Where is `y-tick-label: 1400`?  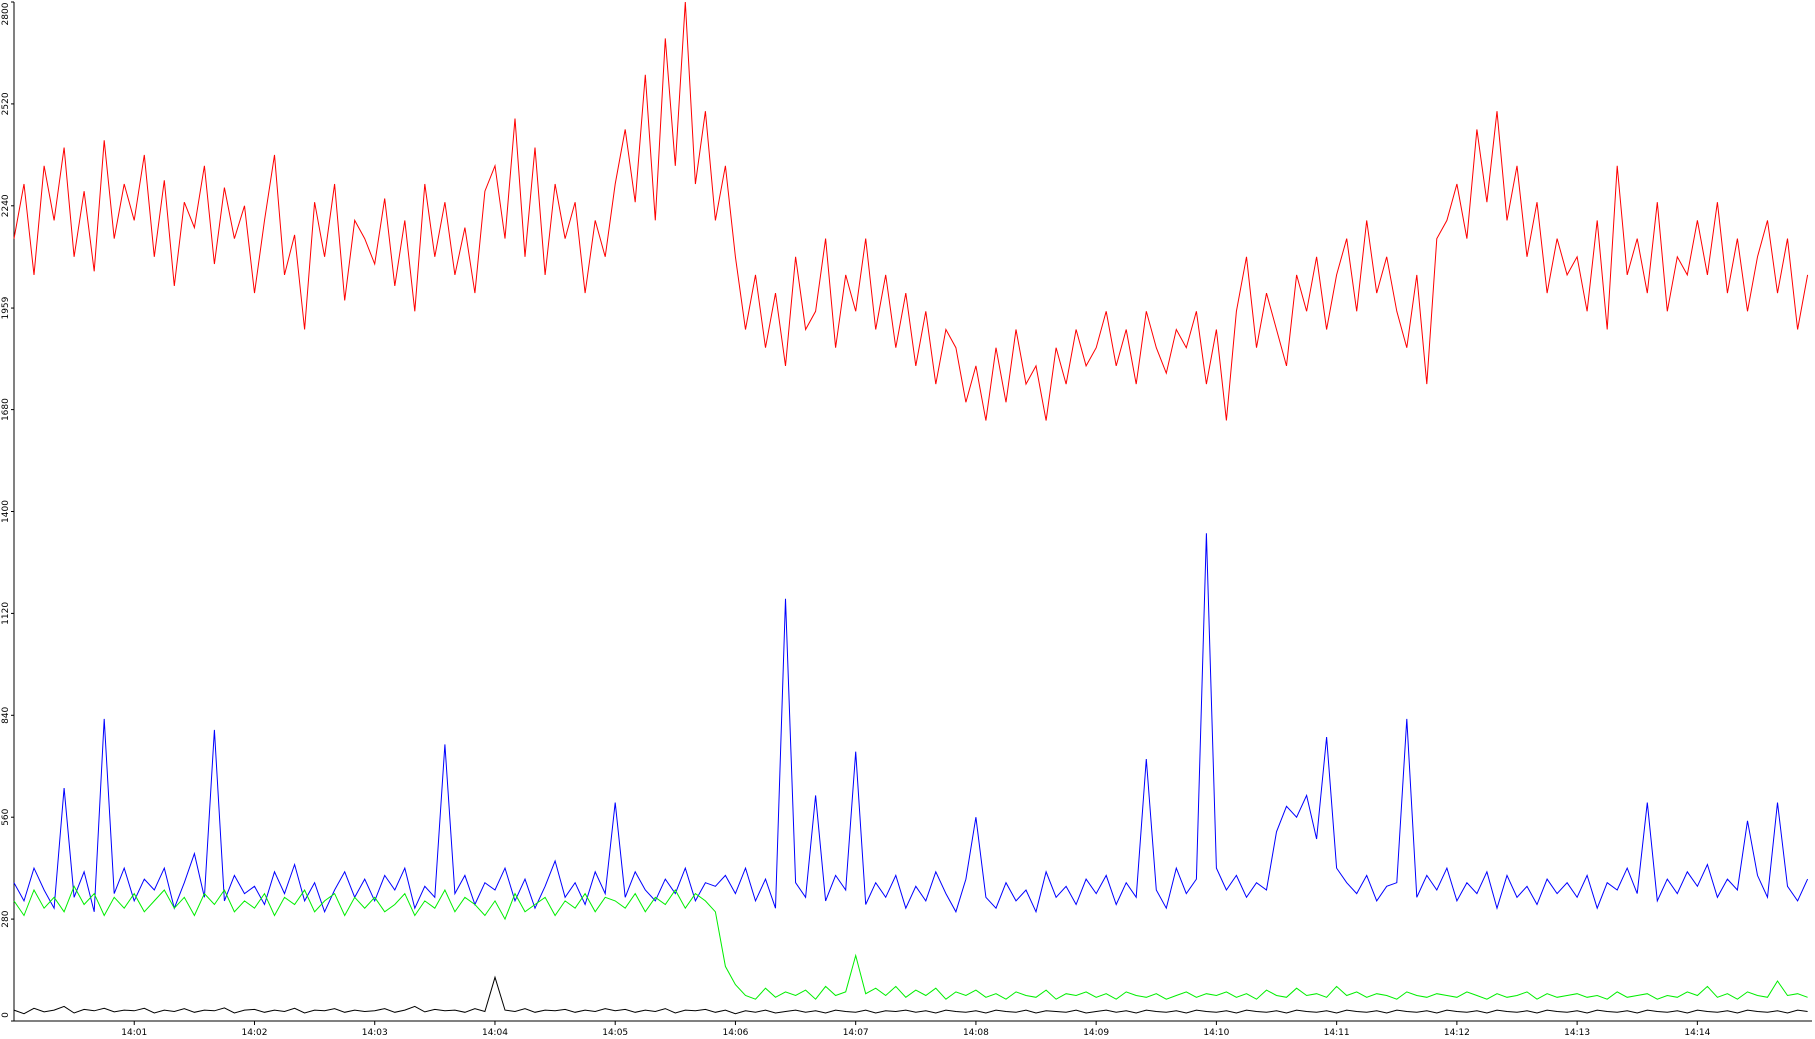 y-tick-label: 1400 is located at coordinates (6, 511).